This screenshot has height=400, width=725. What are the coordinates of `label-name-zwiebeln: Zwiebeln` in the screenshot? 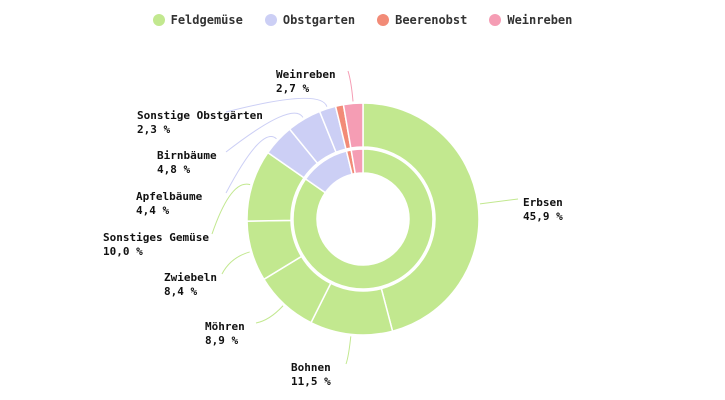 It's located at (190, 277).